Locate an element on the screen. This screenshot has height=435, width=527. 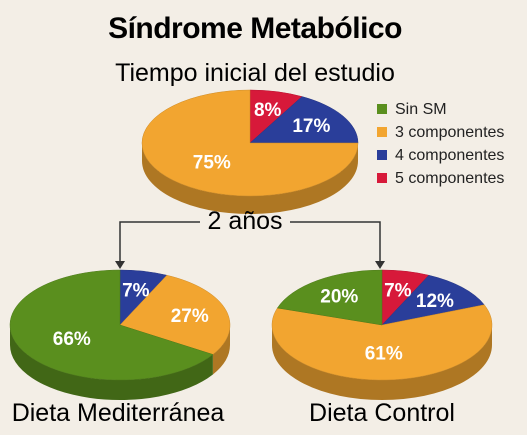
pie-label-4-componentes: 7% is located at coordinates (136, 291).